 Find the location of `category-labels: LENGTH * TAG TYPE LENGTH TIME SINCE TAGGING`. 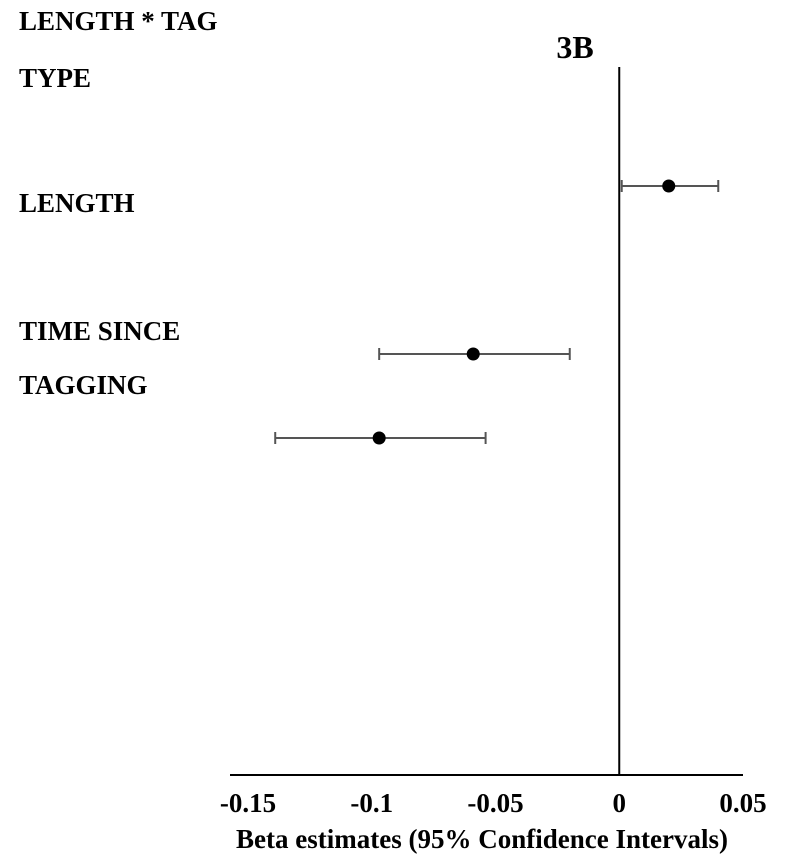

category-labels: LENGTH * TAG TYPE LENGTH TIME SINCE TAGGING is located at coordinates (118, 203).